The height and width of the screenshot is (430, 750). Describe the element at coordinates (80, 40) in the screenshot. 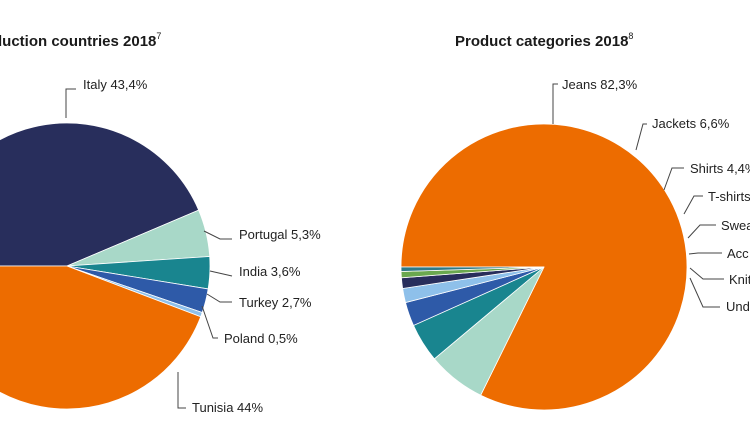

I see `chart-title-production-countries: Production countries 20187` at that location.